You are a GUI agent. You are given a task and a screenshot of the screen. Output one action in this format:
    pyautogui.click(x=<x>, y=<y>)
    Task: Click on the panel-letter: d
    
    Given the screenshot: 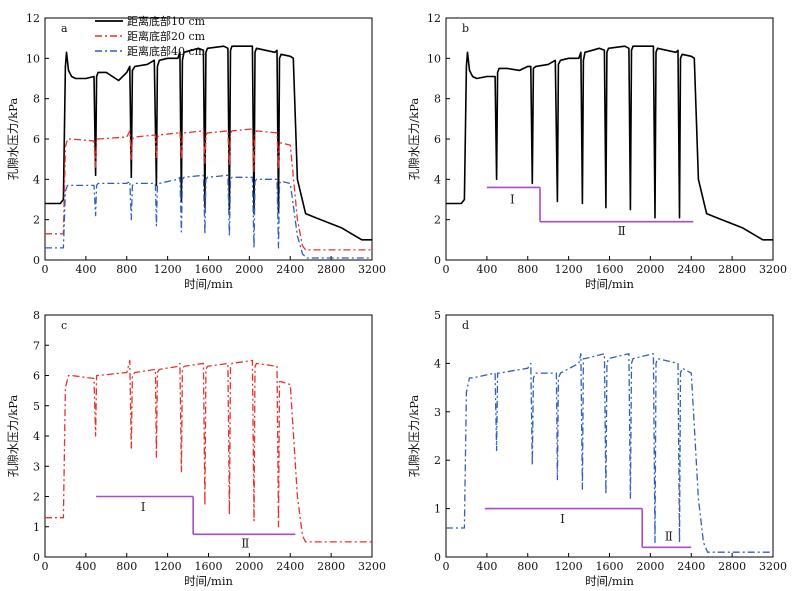 What is the action you would take?
    pyautogui.click(x=465, y=325)
    